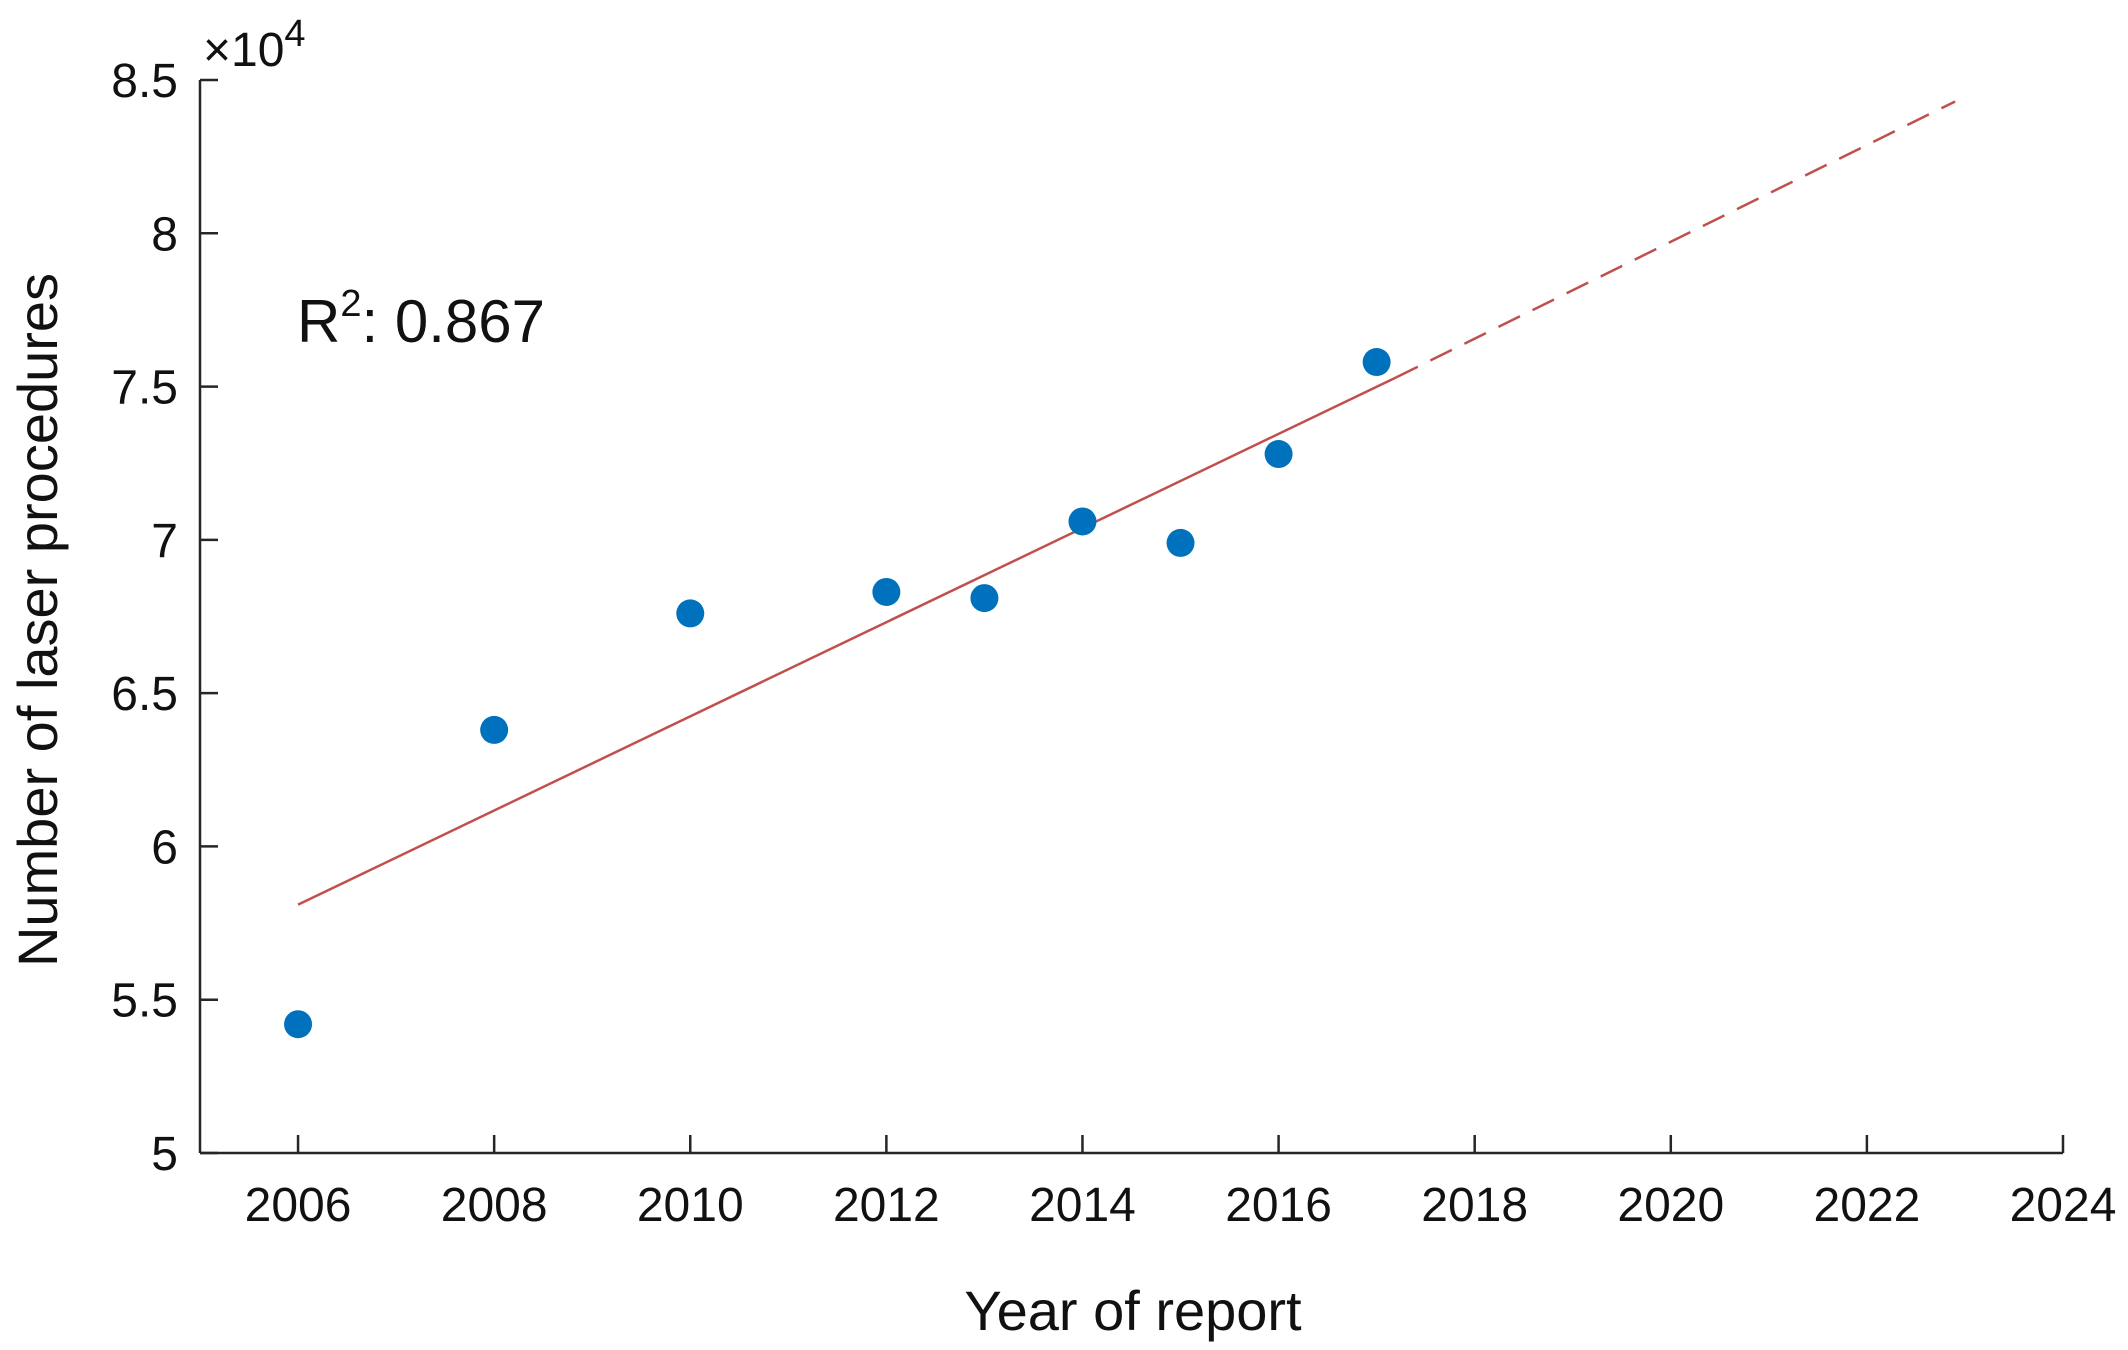 The height and width of the screenshot is (1350, 2128). Describe the element at coordinates (1278, 1205) in the screenshot. I see `x-tick-label: 2016` at that location.